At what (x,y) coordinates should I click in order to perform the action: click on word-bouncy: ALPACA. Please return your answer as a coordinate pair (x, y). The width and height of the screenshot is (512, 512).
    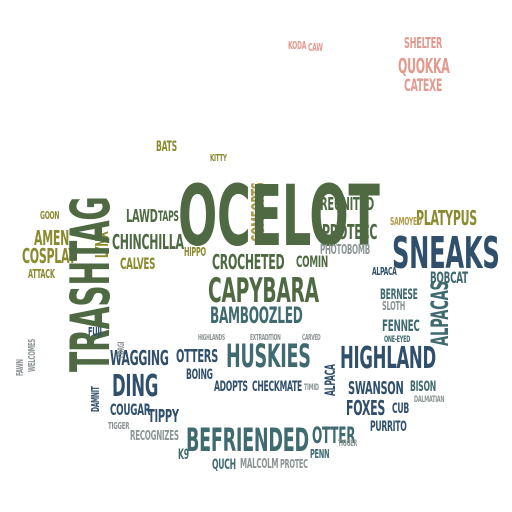
    Looking at the image, I should click on (384, 271).